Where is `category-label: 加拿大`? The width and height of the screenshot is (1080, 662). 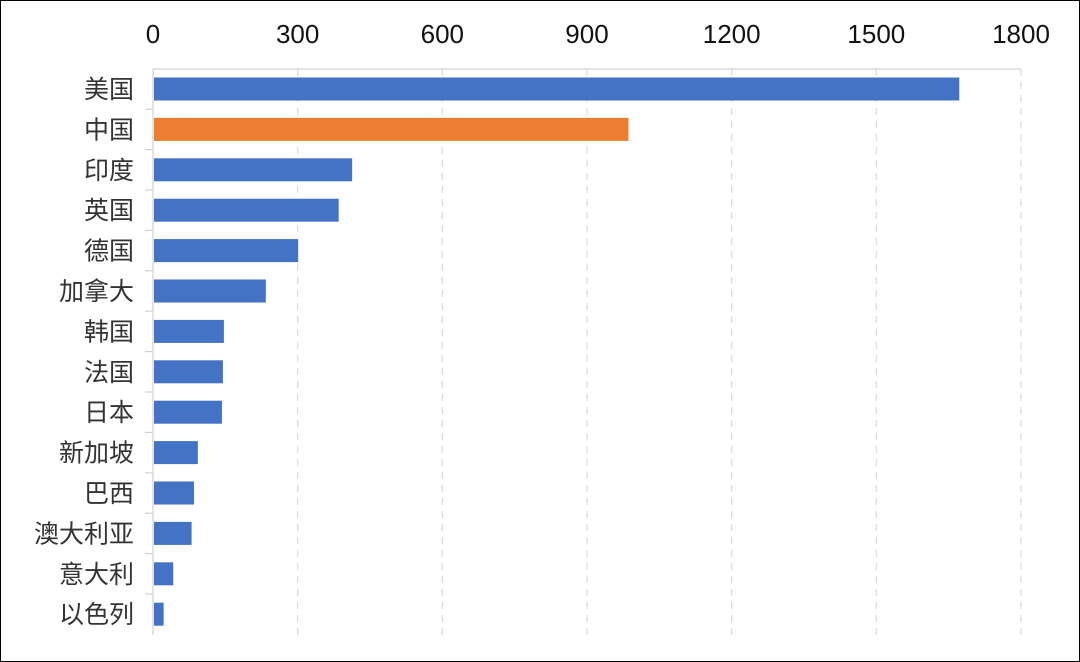 category-label: 加拿大 is located at coordinates (96, 291).